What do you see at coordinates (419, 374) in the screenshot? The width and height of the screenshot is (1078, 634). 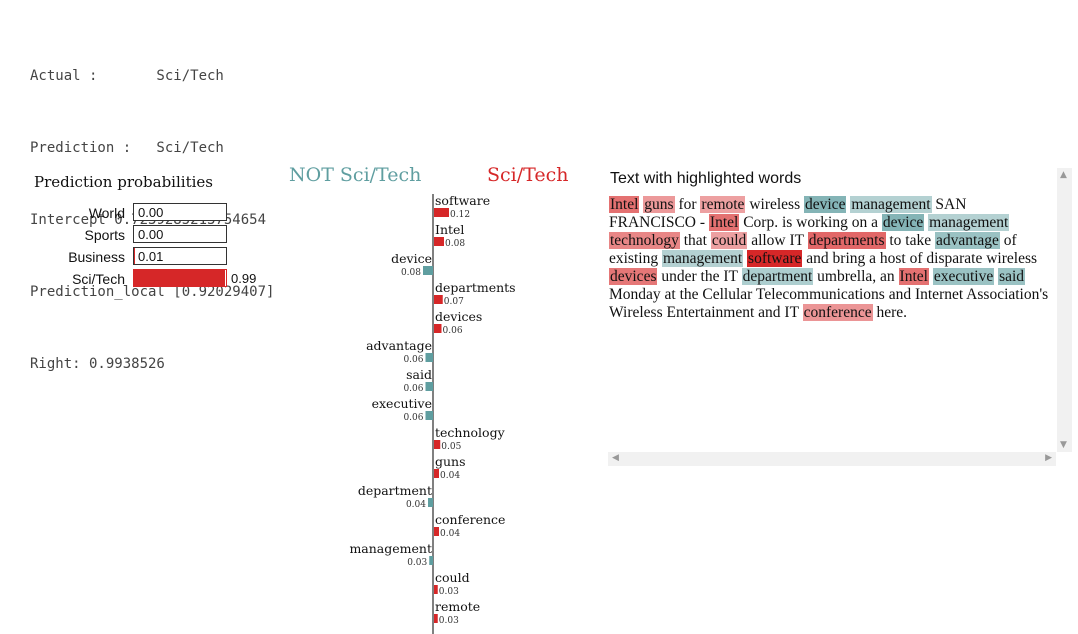 I see `bar-label: said` at bounding box center [419, 374].